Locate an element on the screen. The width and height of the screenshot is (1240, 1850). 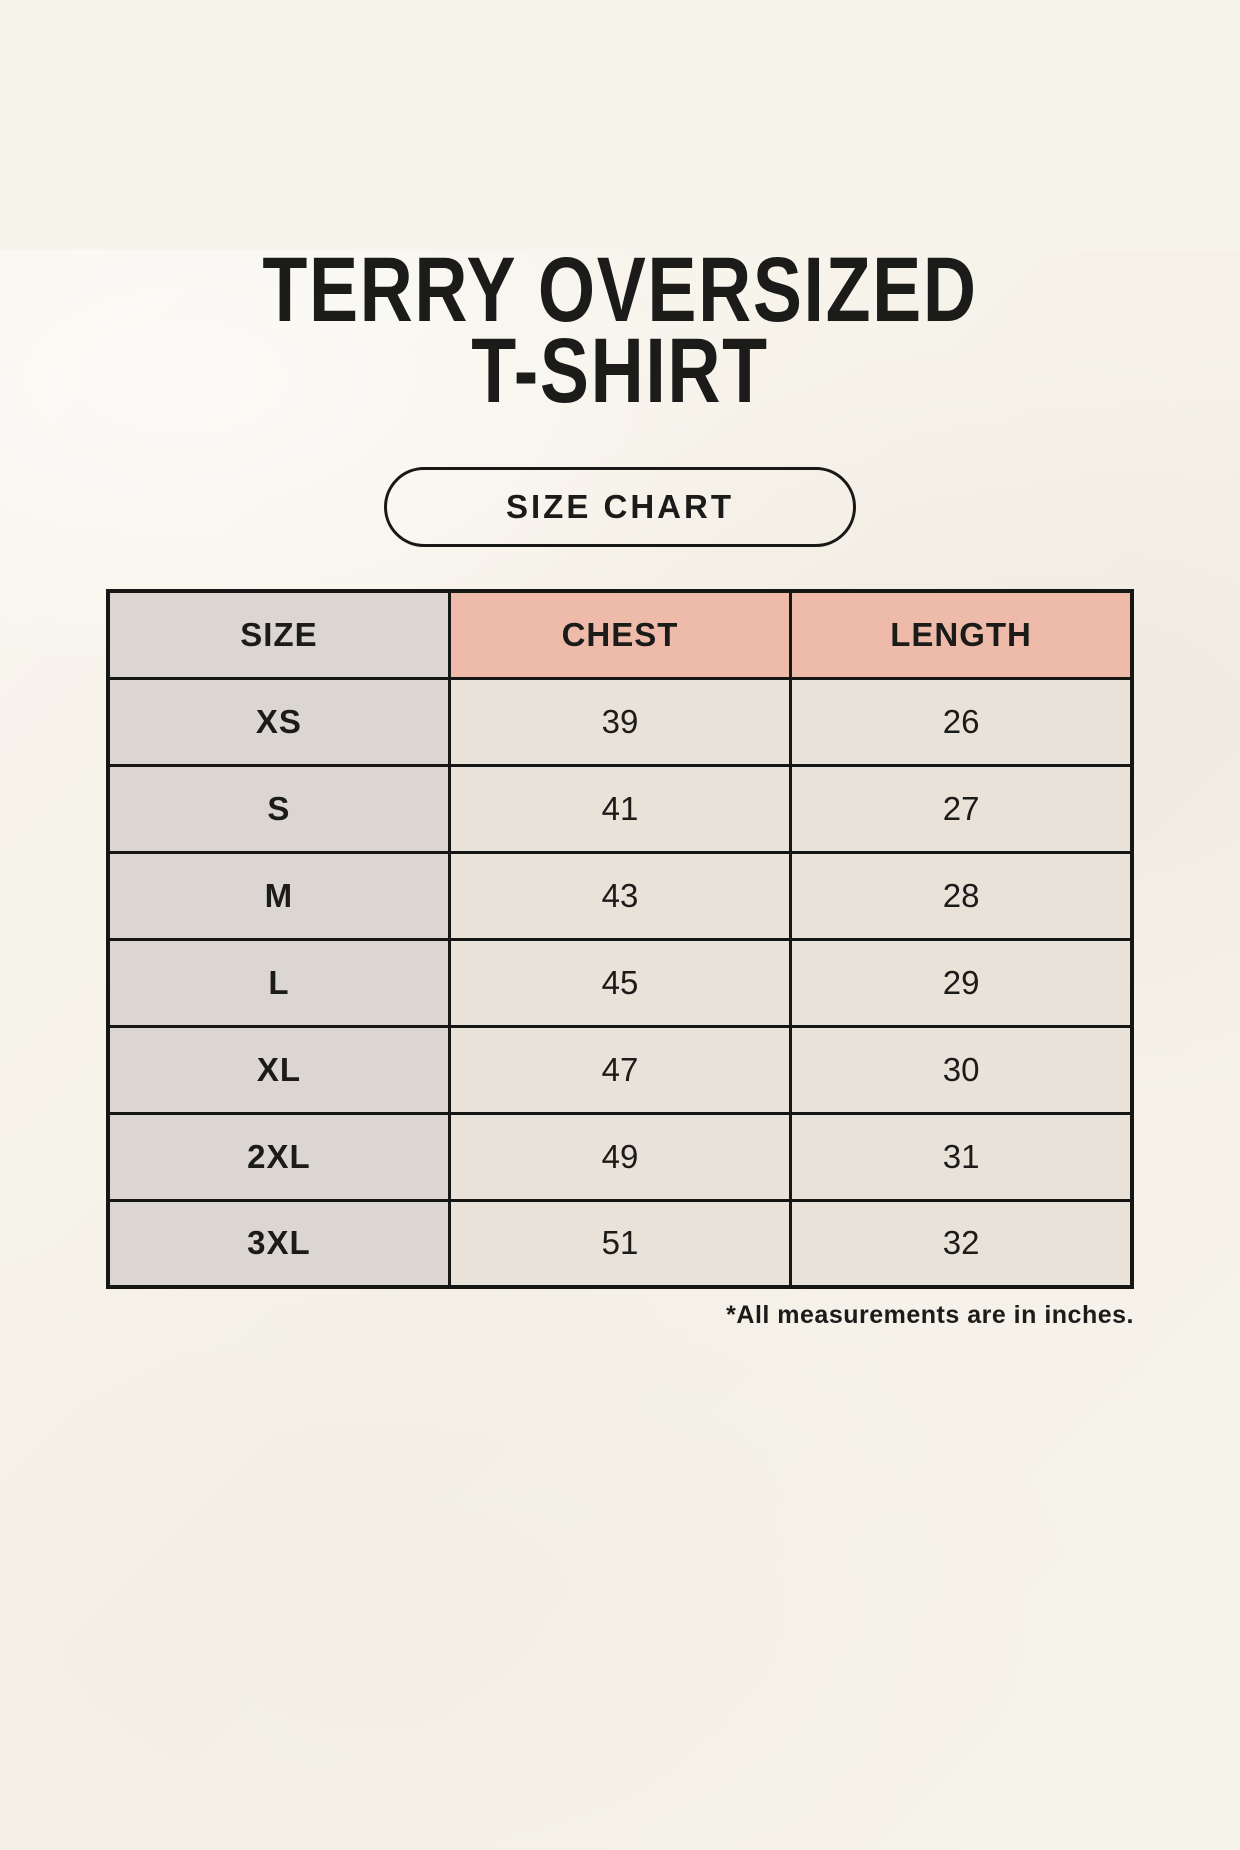
column-header-chest: CHEST is located at coordinates (620, 634).